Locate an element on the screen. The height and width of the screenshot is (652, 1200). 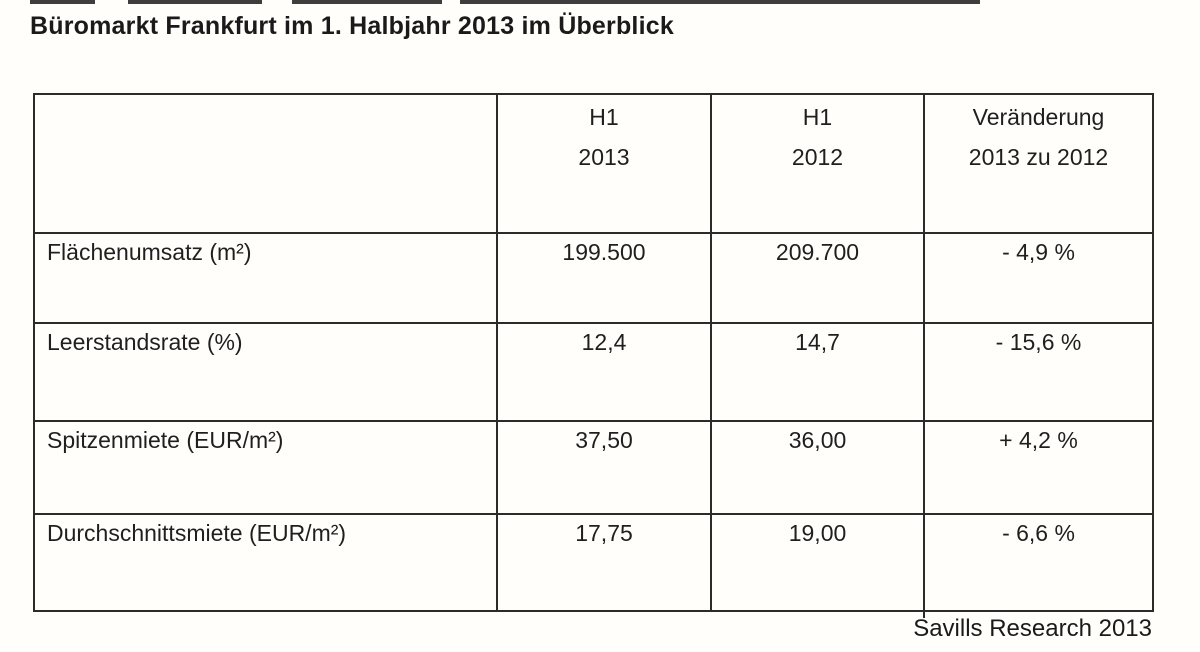
row-label: Leerstandsrate (%) is located at coordinates (265, 372).